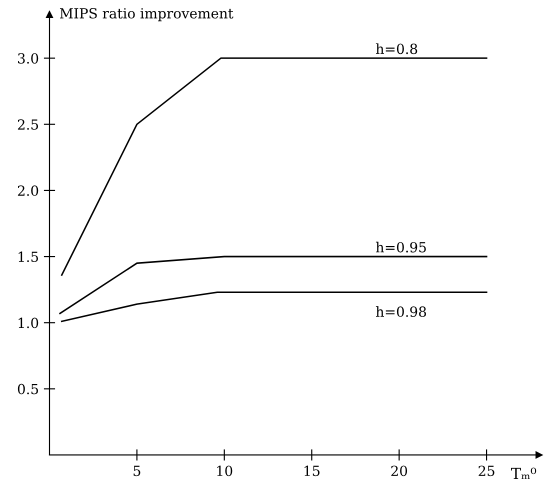 The width and height of the screenshot is (550, 484). Describe the element at coordinates (399, 471) in the screenshot. I see `x-tick-label: 20` at that location.